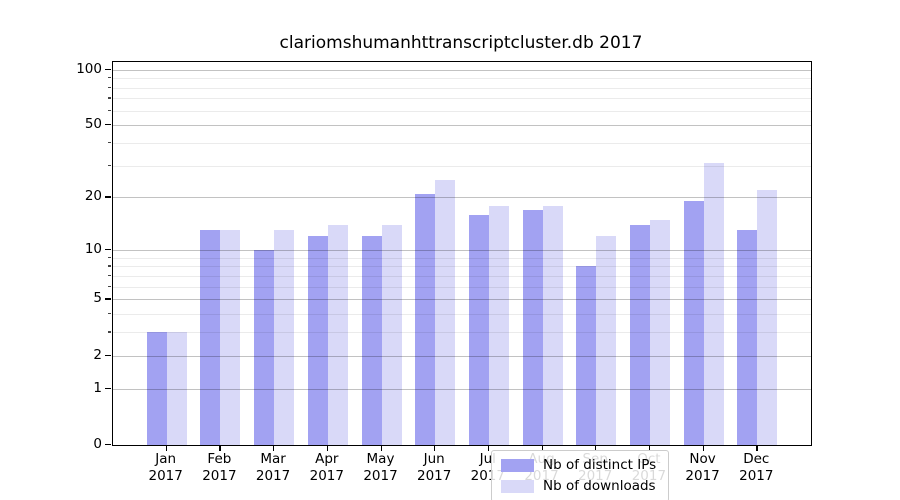 This screenshot has height=500, width=900. I want to click on bar-downloads-oct, so click(659, 332).